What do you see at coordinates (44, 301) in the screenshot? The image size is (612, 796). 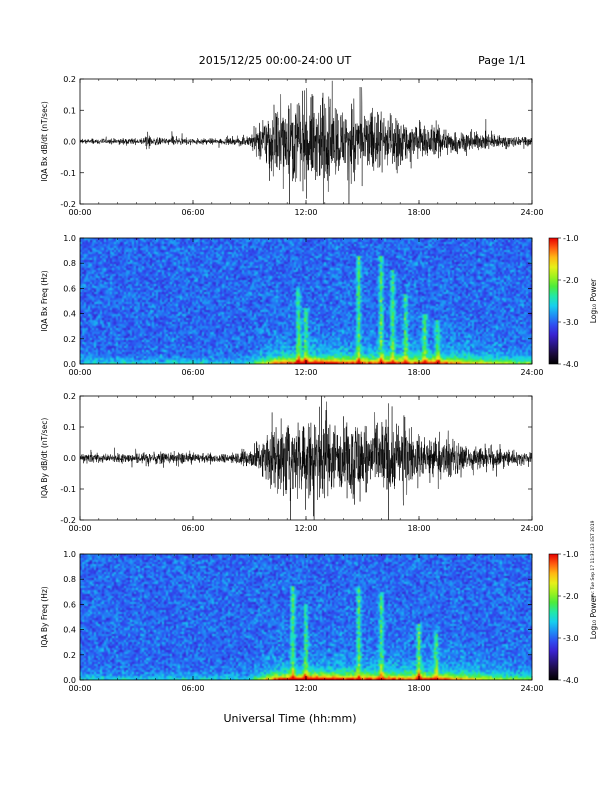 I see `y-axis-label: IQA Bx Freq (Hz)` at bounding box center [44, 301].